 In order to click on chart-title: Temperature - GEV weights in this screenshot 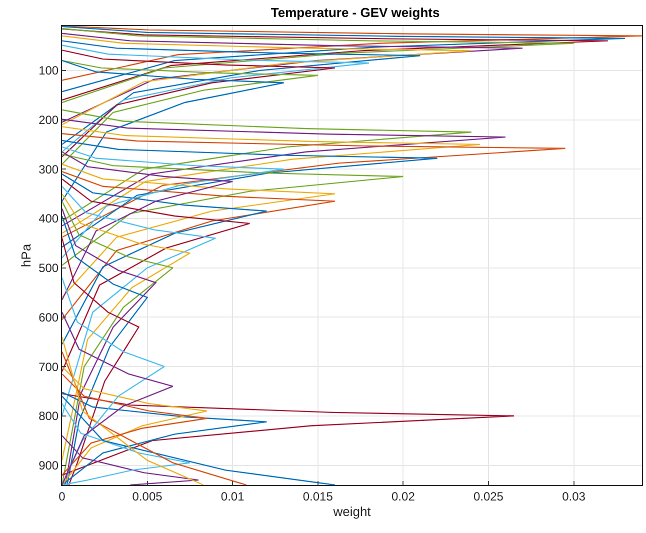, I will do `click(355, 12)`.